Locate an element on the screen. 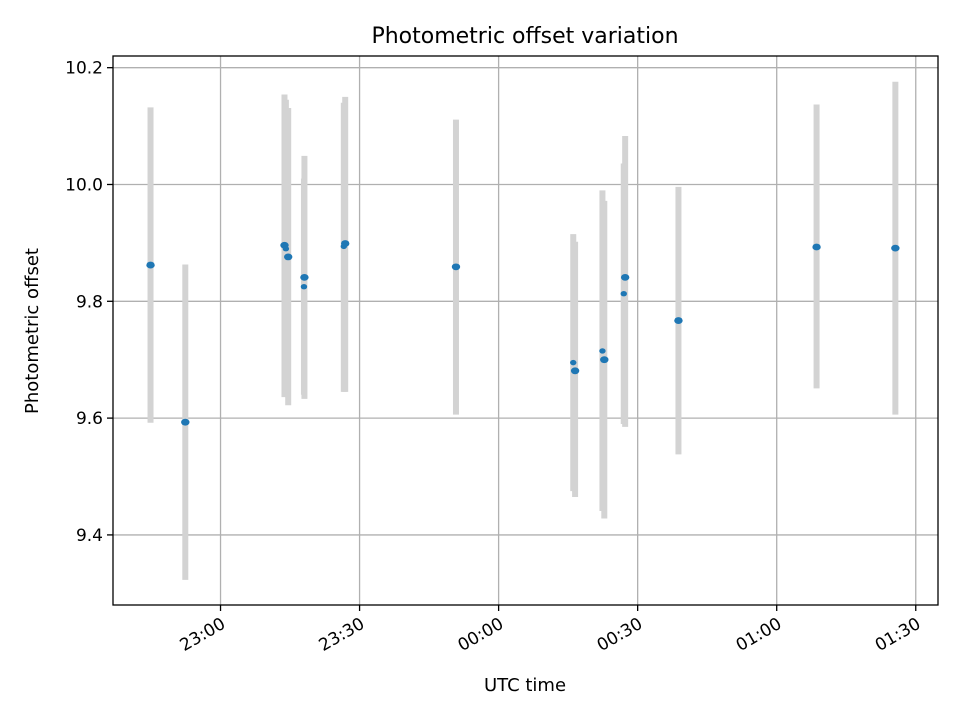 The width and height of the screenshot is (960, 720). y-tick-label: 10.2 is located at coordinates (84, 69).